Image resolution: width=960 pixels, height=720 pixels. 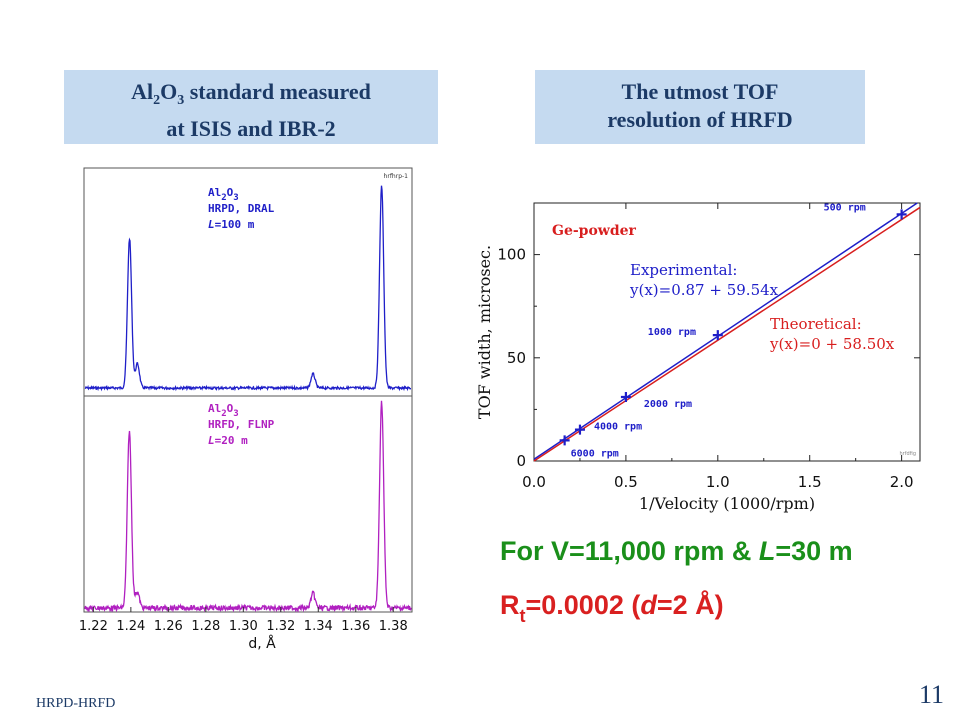 What do you see at coordinates (516, 358) in the screenshot?
I see `y-tick-label: 50` at bounding box center [516, 358].